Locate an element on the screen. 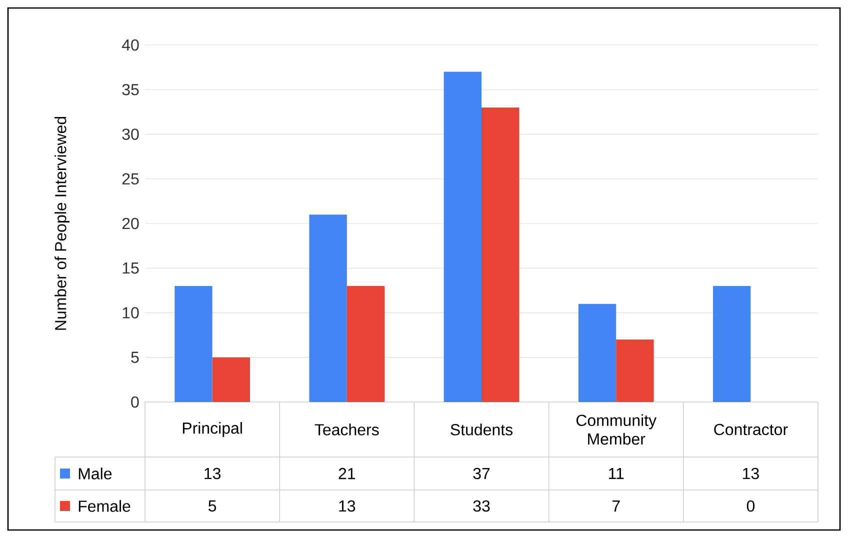 This screenshot has width=848, height=537. y-tick-label: 20 is located at coordinates (130, 224).